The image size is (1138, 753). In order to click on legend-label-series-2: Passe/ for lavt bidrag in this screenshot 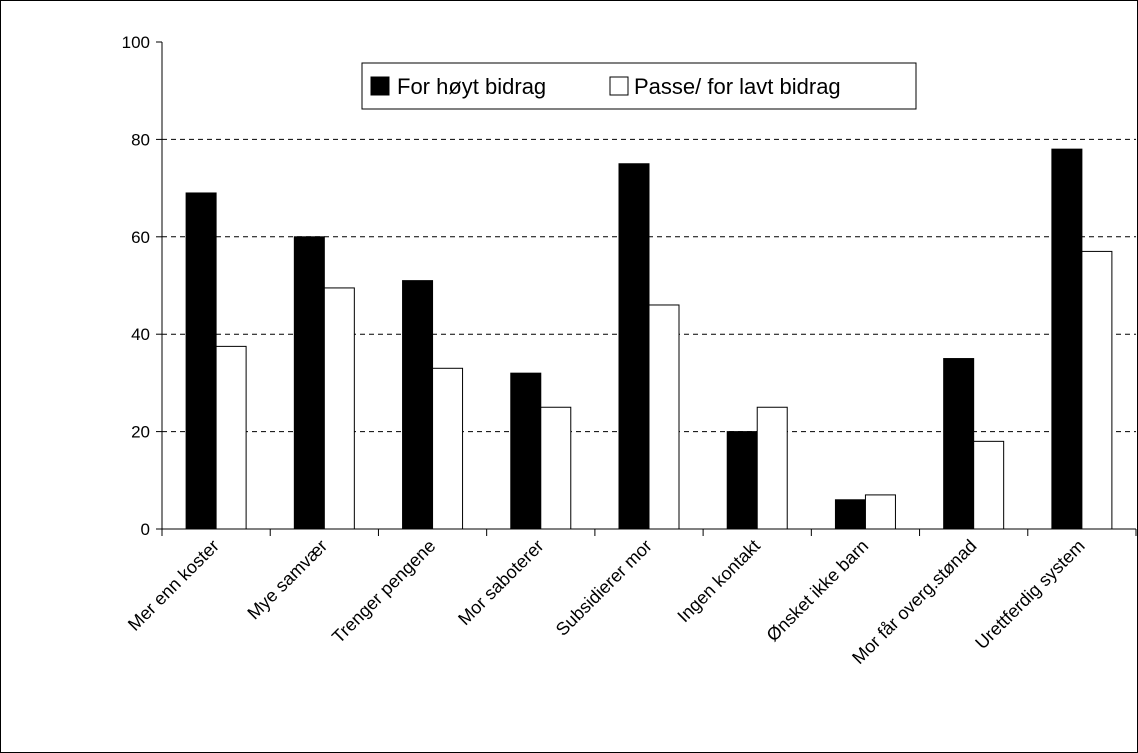, I will do `click(737, 86)`.